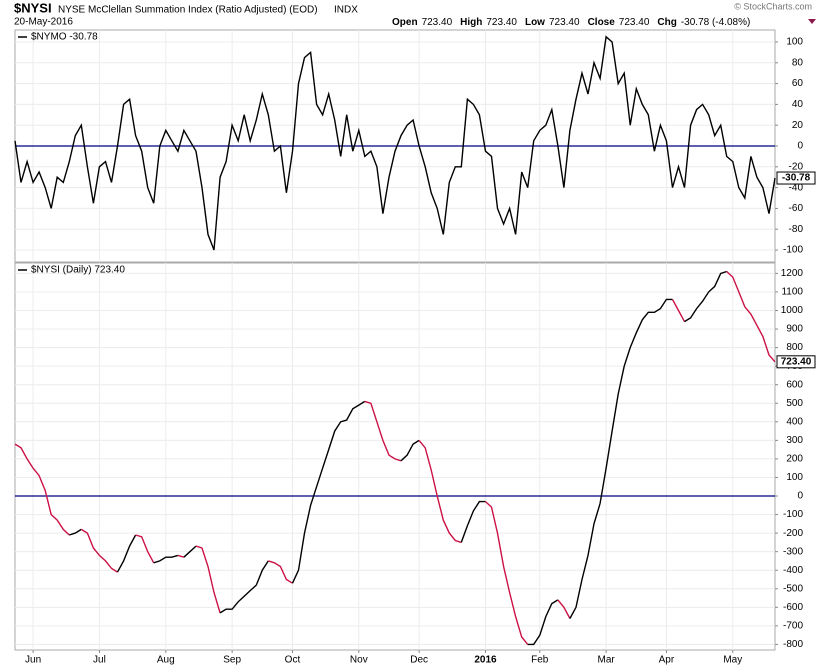  What do you see at coordinates (794, 459) in the screenshot?
I see `y-tick-label: 200` at bounding box center [794, 459].